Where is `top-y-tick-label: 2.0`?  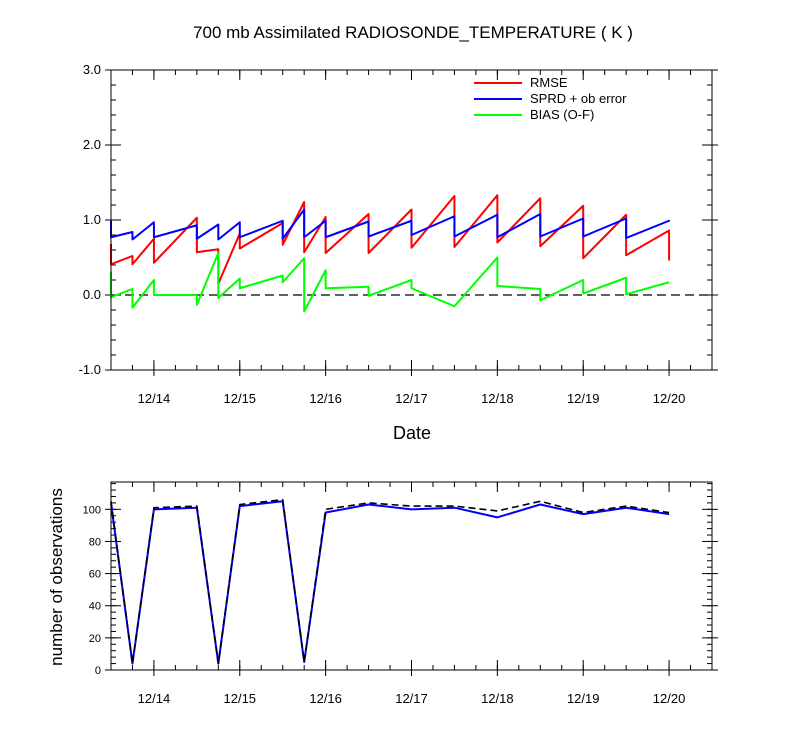
top-y-tick-label: 2.0 is located at coordinates (92, 144).